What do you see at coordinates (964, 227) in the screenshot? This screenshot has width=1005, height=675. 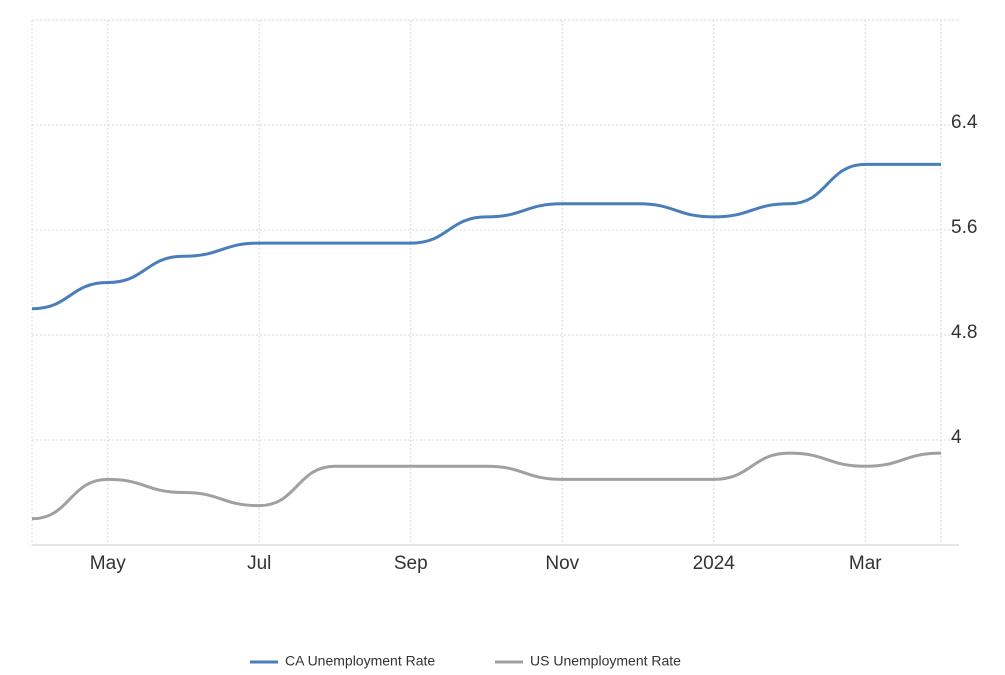 I see `y-tick-label: 5.6` at bounding box center [964, 227].